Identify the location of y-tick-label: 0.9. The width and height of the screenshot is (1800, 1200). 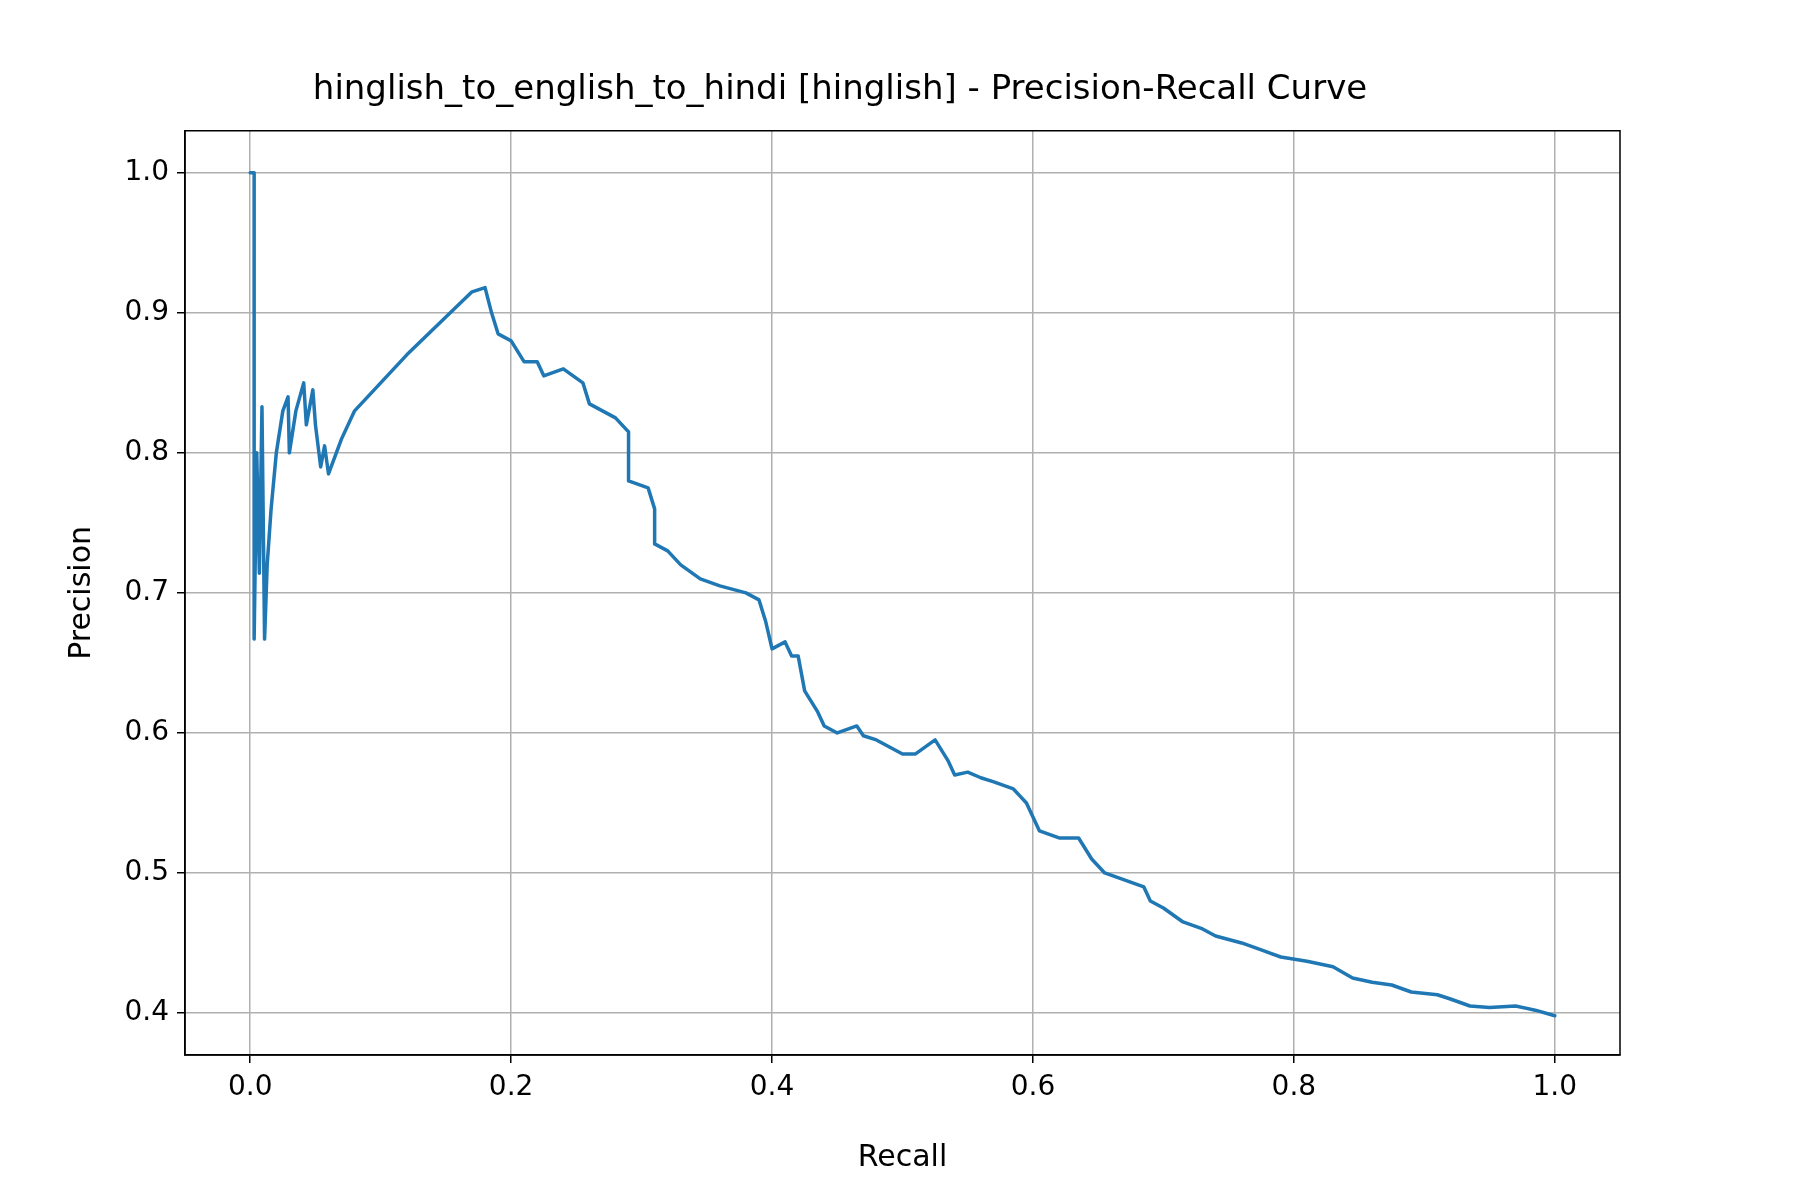
(146, 311).